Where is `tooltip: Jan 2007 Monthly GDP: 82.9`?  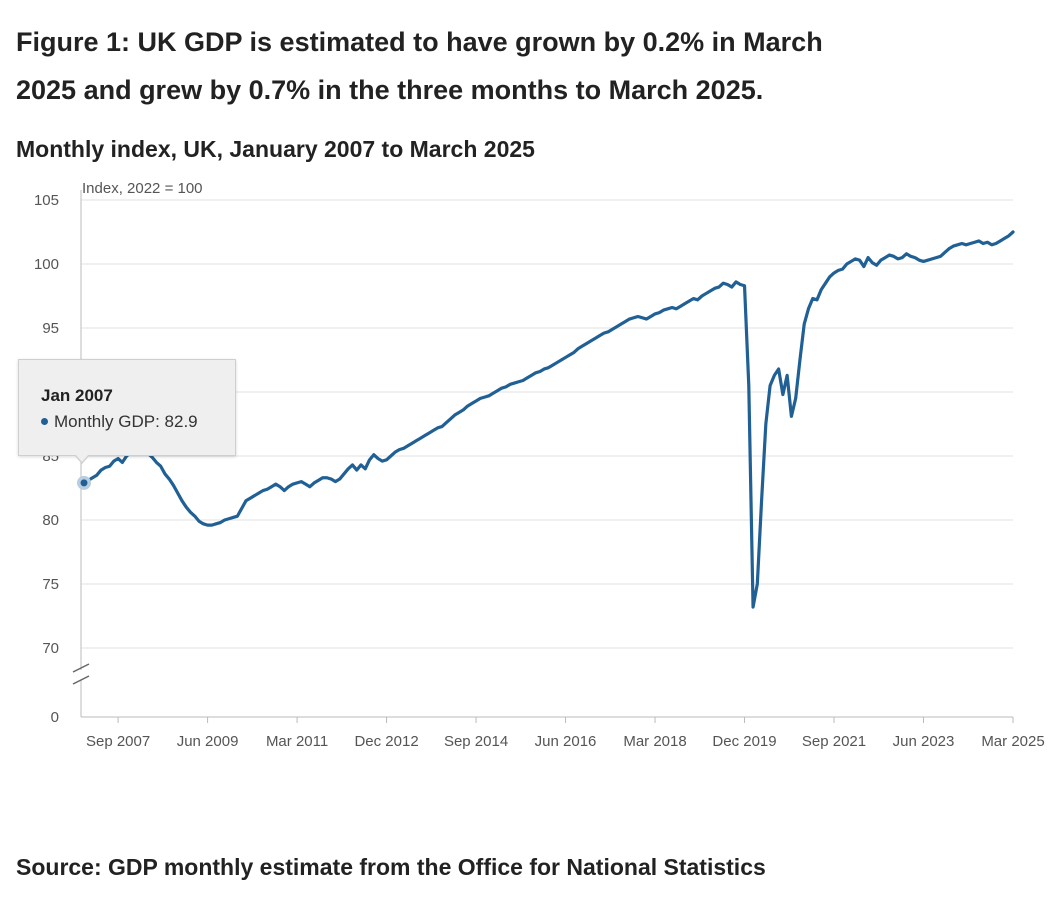 tooltip: Jan 2007 Monthly GDP: 82.9 is located at coordinates (127, 407).